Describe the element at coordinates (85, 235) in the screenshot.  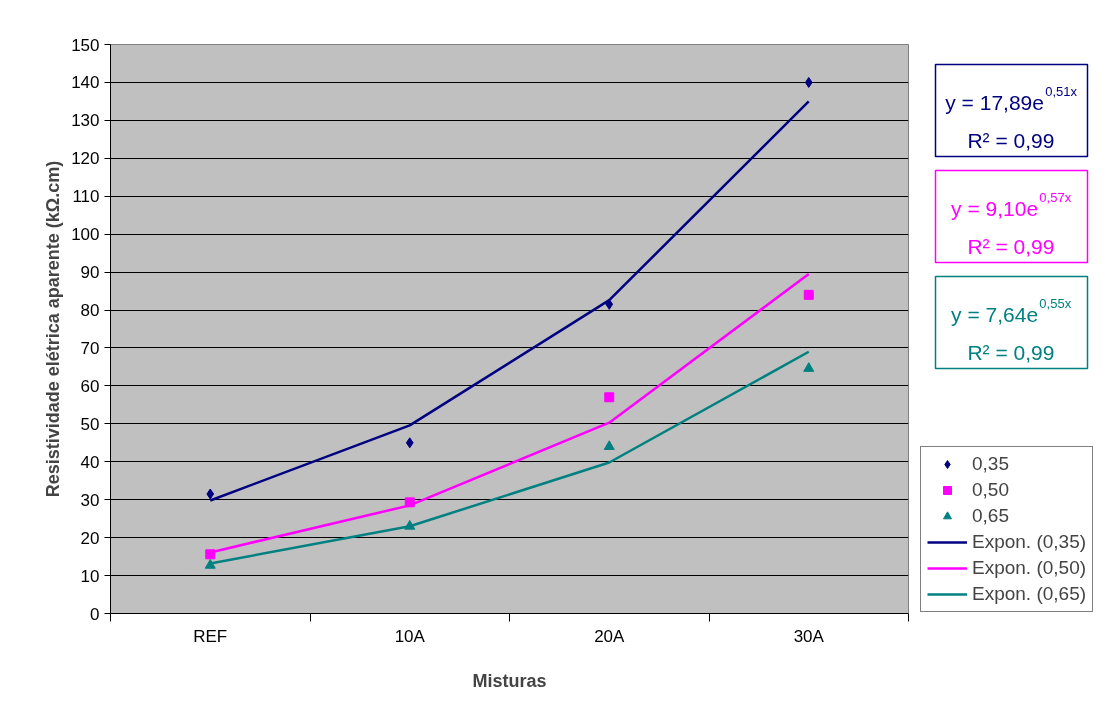
I see `y-tick-label: 100` at that location.